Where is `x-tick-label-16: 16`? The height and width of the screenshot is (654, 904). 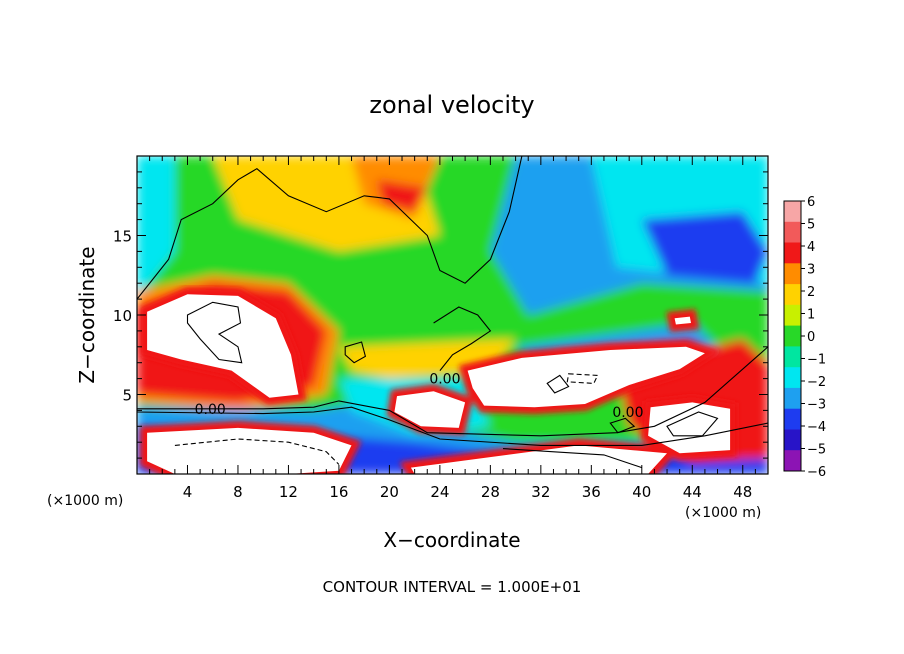
x-tick-label-16: 16 is located at coordinates (338, 492).